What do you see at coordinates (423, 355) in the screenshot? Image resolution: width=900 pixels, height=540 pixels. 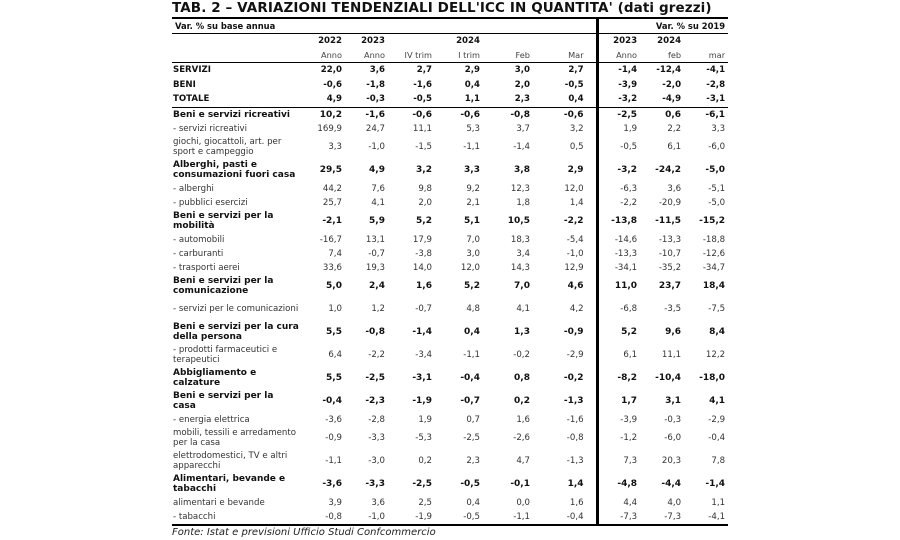 I see `value-cell: -3,4` at bounding box center [423, 355].